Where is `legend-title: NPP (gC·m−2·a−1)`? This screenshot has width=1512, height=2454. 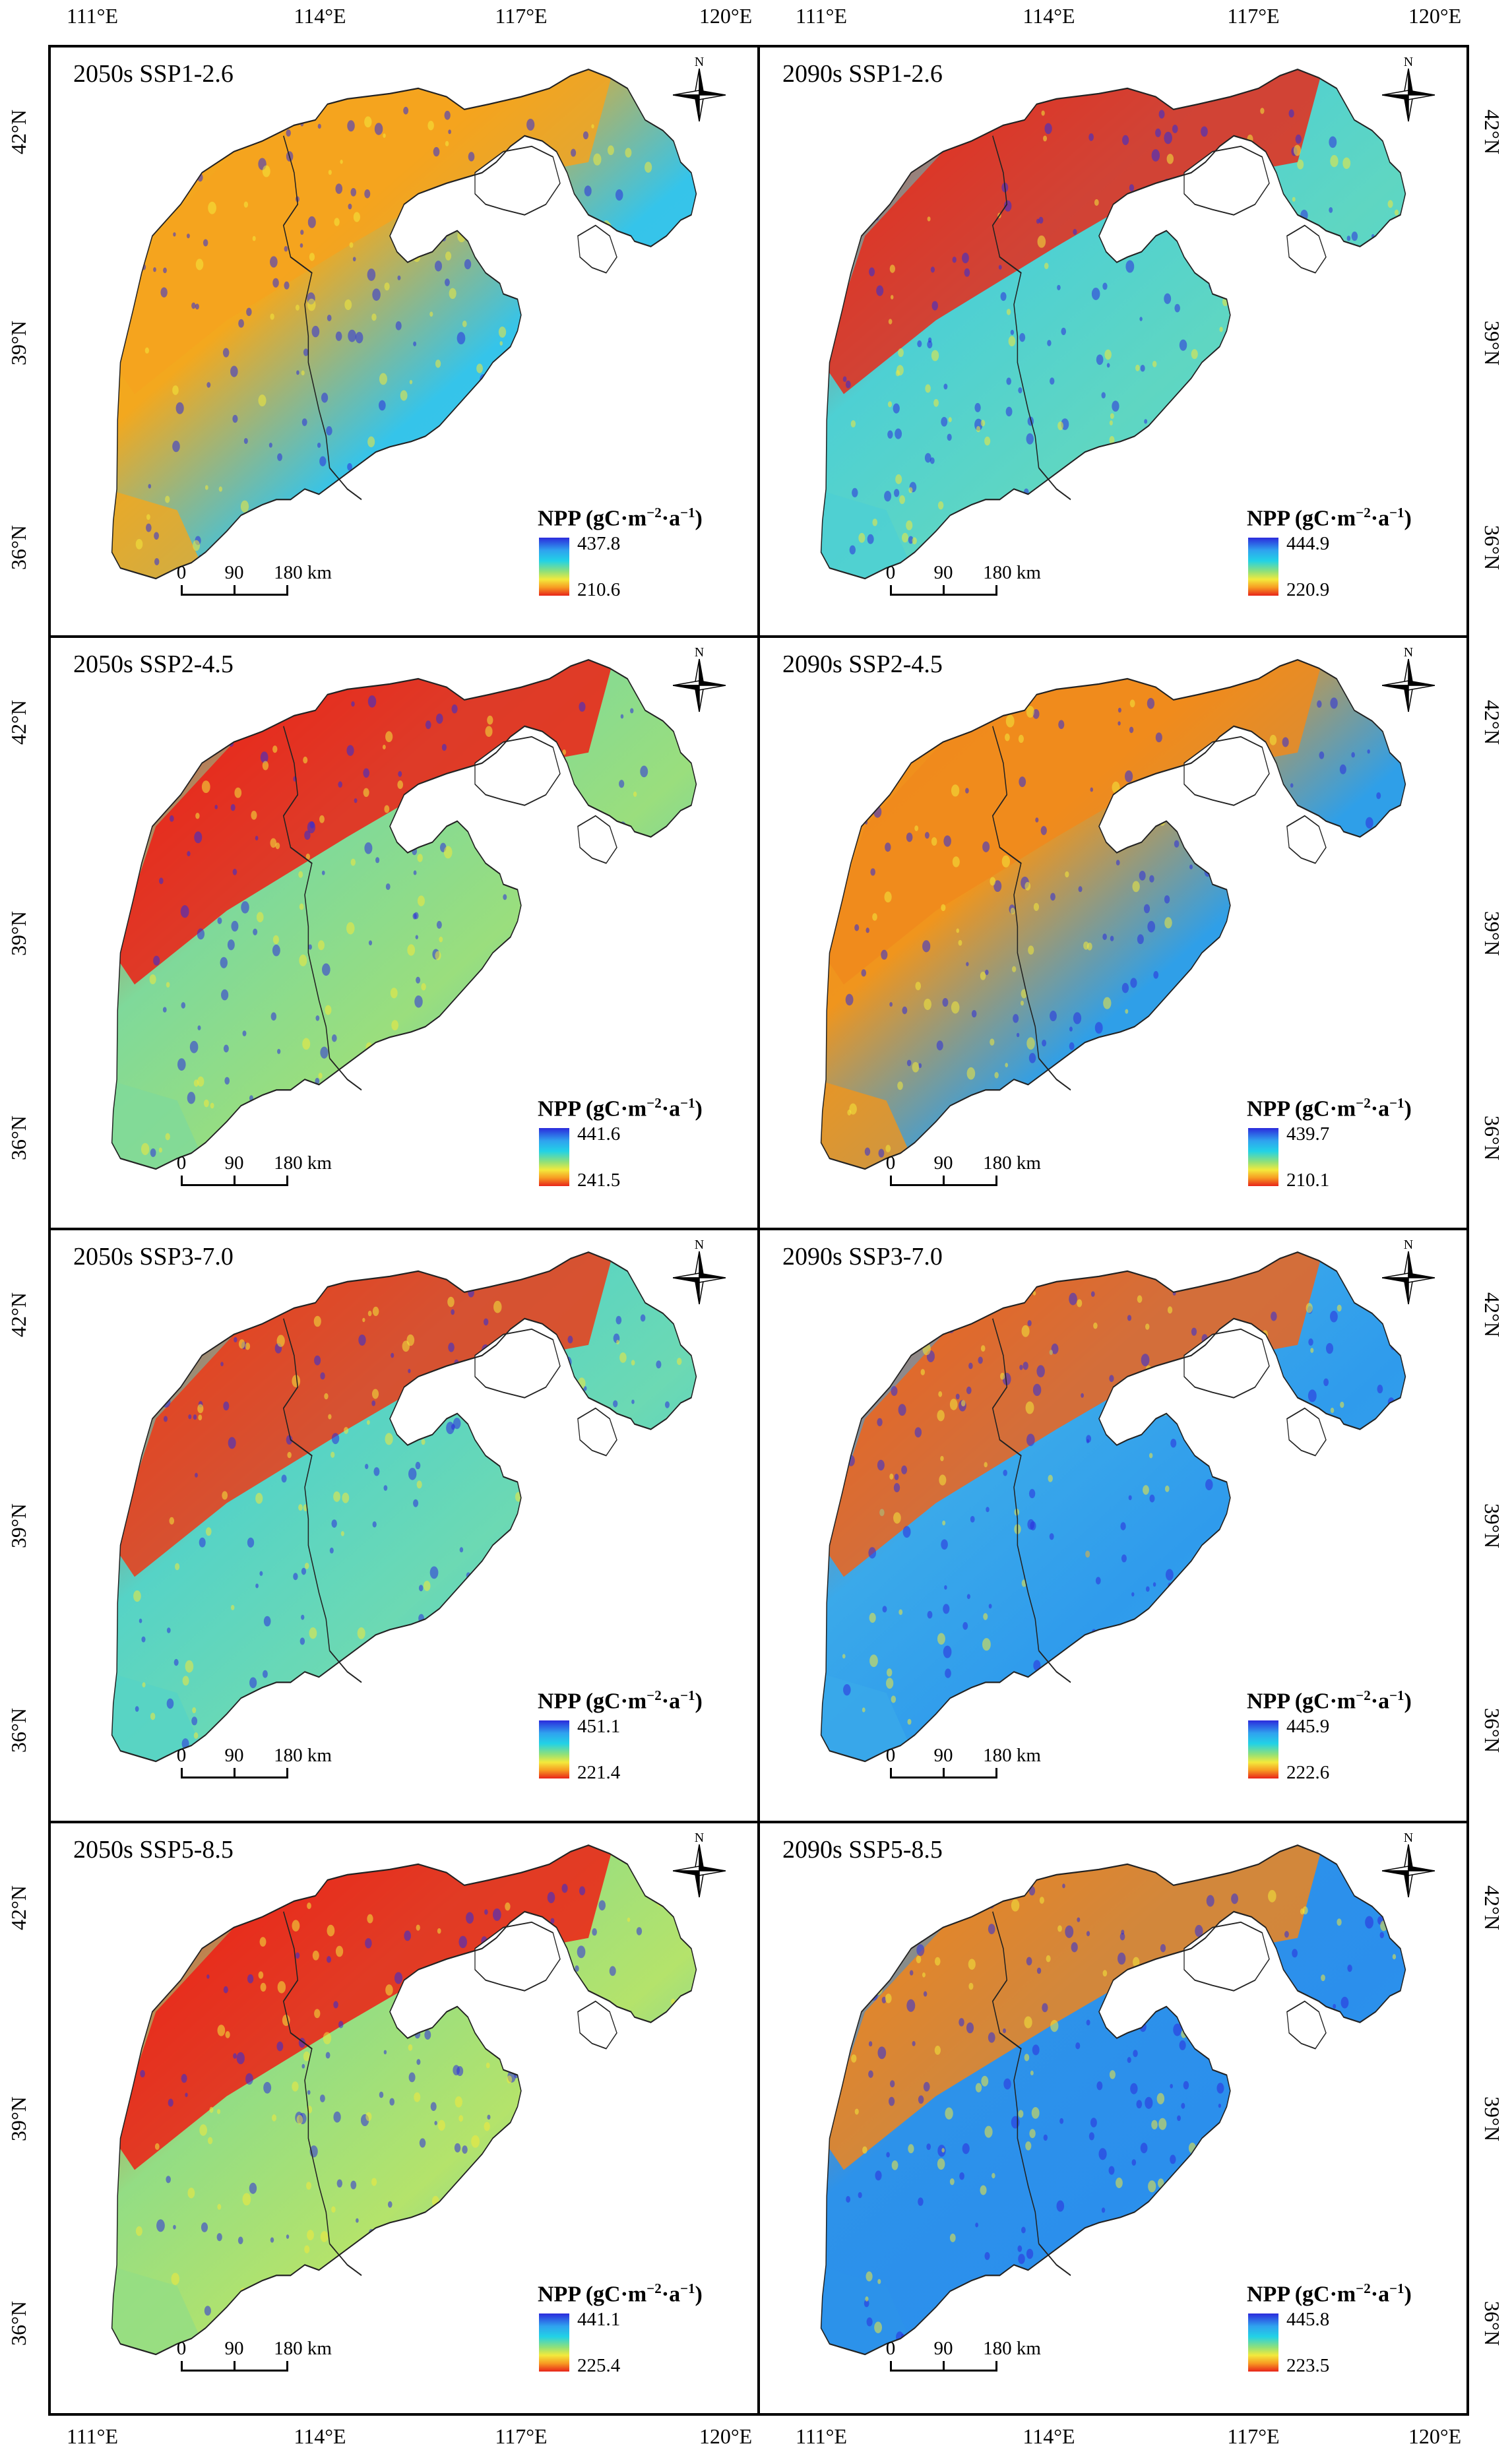 legend-title: NPP (gC·m−2·a−1) is located at coordinates (620, 518).